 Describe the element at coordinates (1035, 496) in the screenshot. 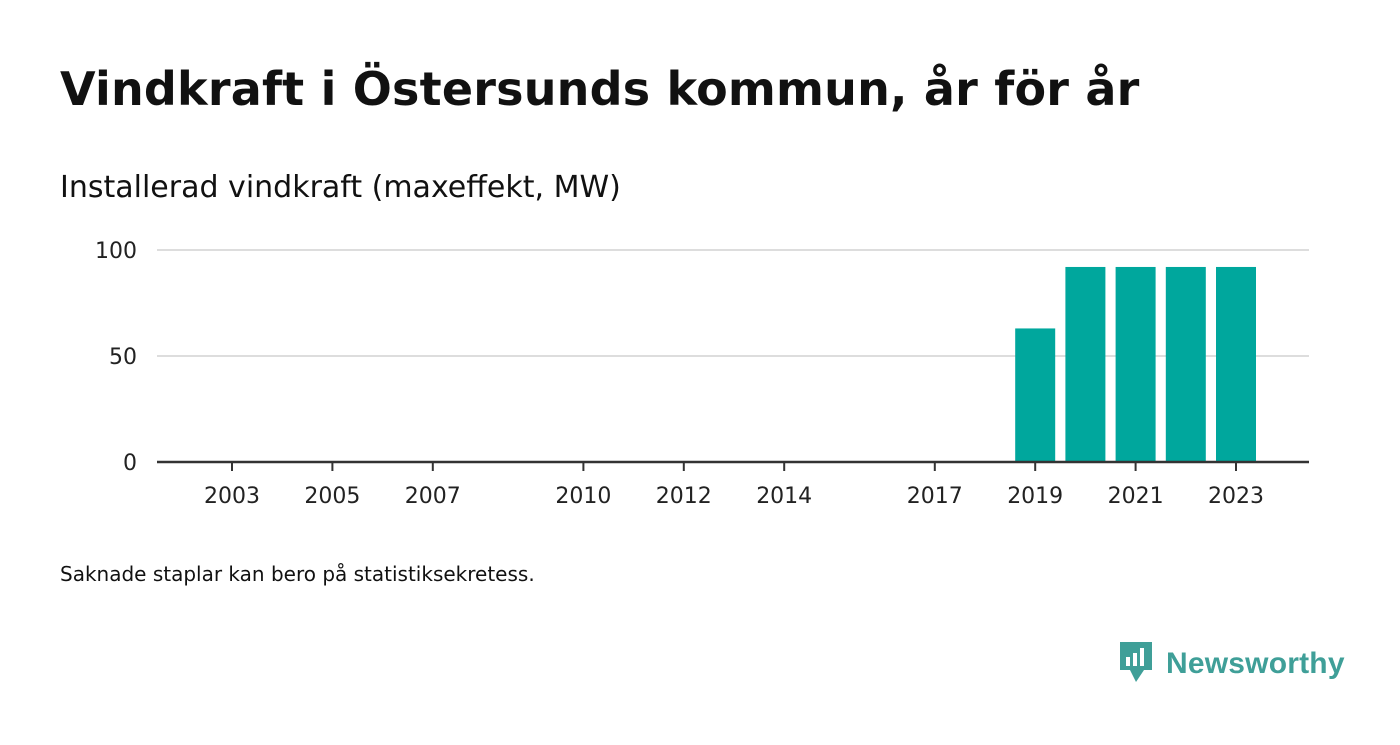

I see `x-tick-label: 2019` at that location.